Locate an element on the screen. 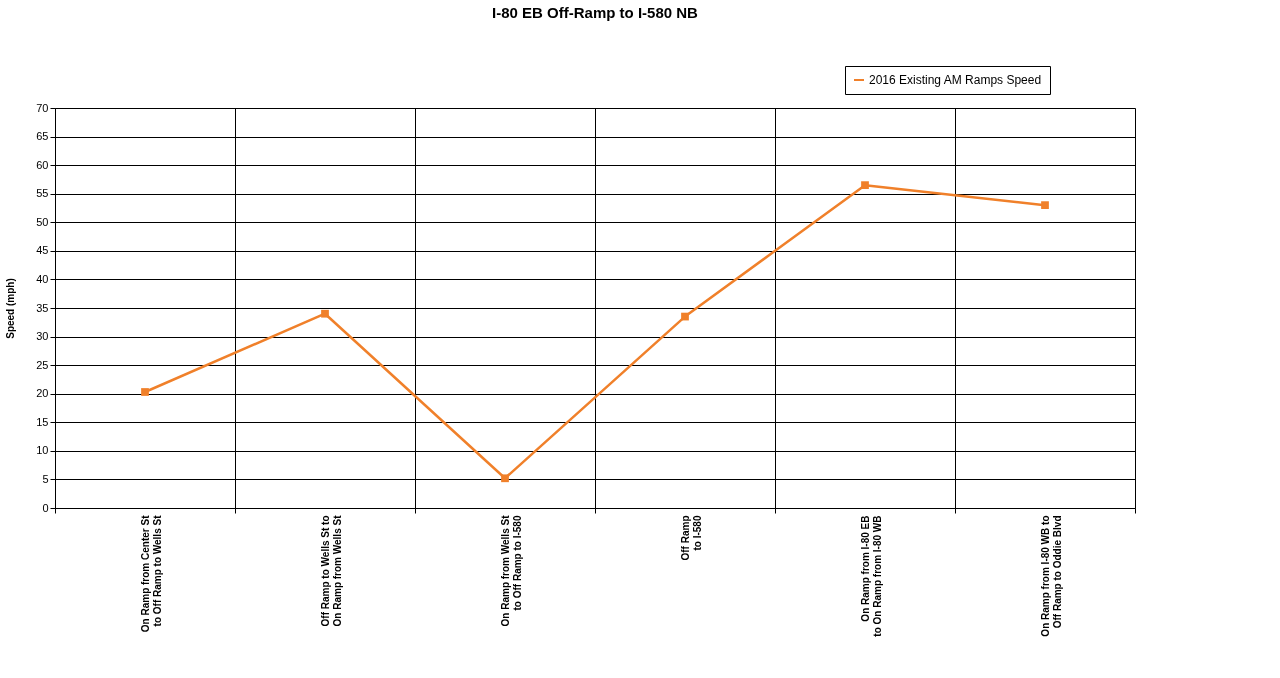 This screenshot has width=1280, height=678. y-tick-label: 45 is located at coordinates (42, 250).